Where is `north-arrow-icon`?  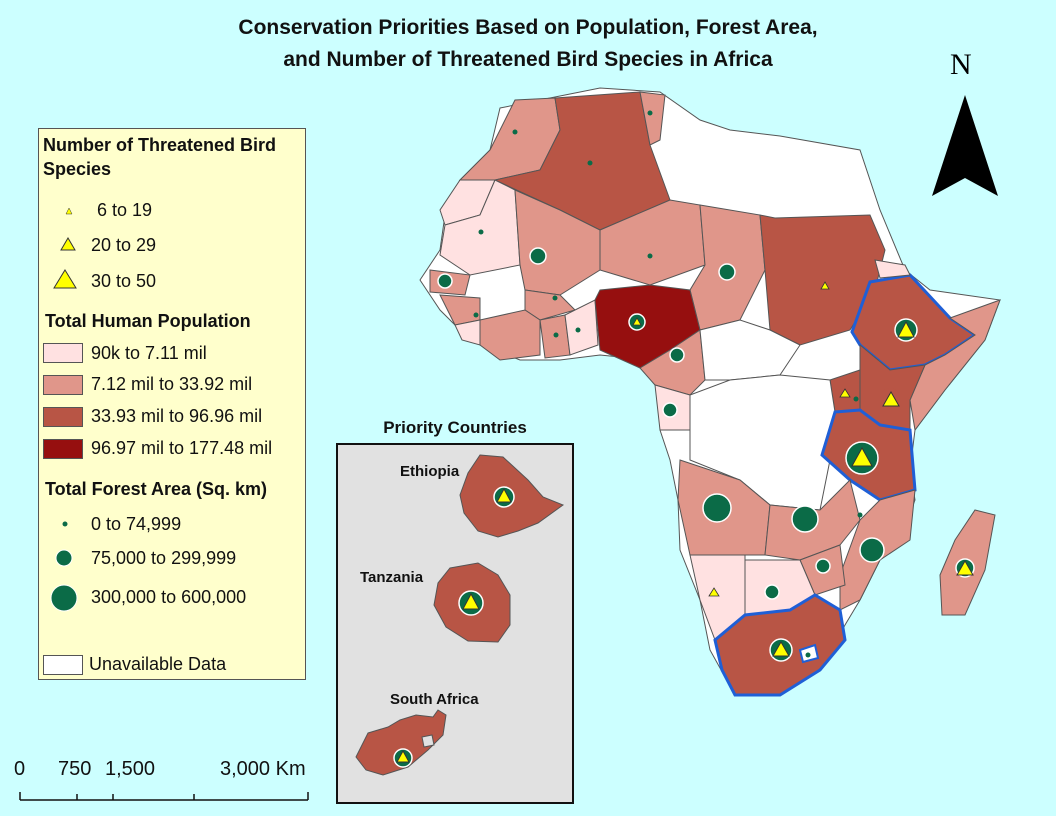 north-arrow-icon is located at coordinates (965, 145).